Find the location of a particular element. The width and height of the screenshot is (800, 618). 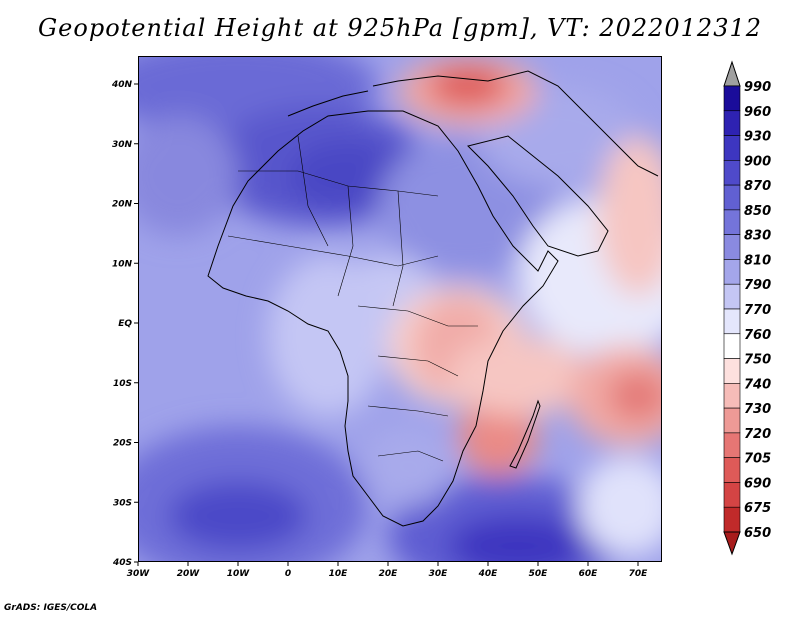

colorbar-level-label: 705 is located at coordinates (757, 459).